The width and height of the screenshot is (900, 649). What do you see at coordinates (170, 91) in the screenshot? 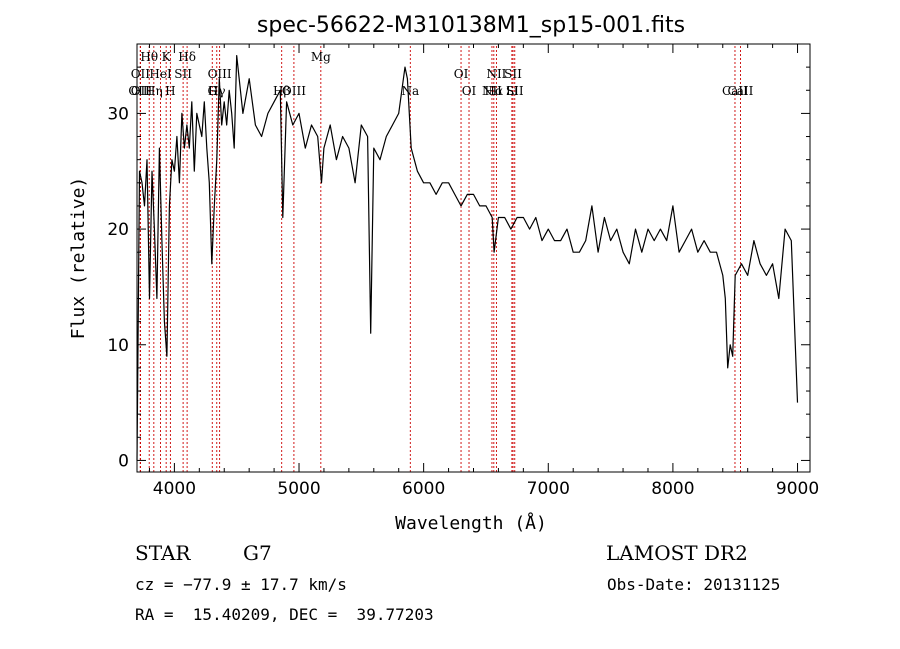
I see `line-label-h: H` at bounding box center [170, 91].